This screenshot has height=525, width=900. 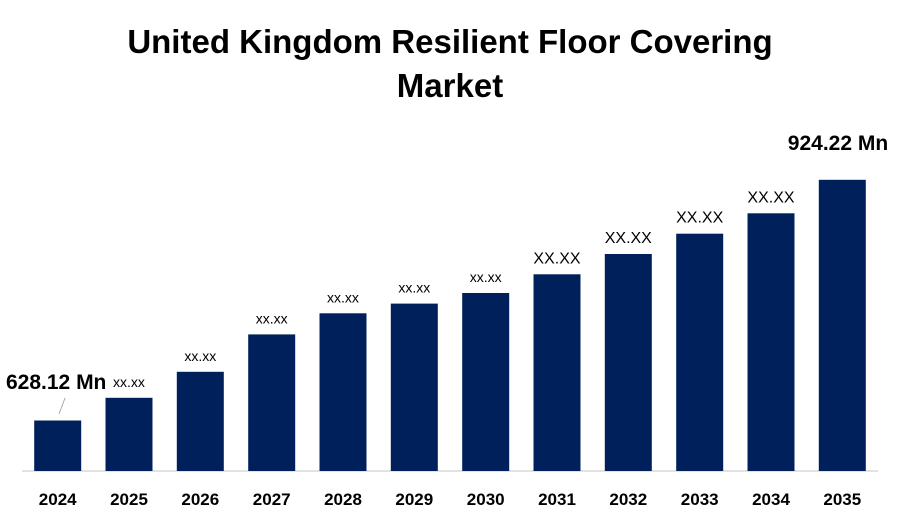 What do you see at coordinates (414, 387) in the screenshot?
I see `bar-2029` at bounding box center [414, 387].